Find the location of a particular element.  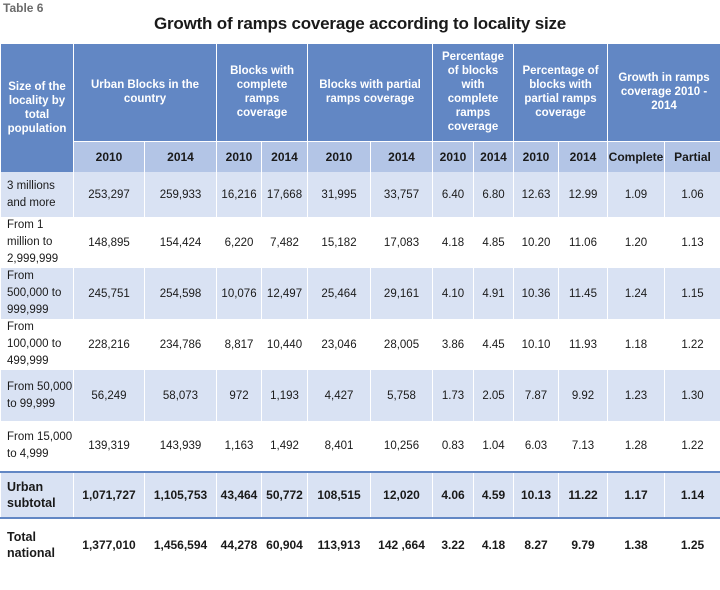

cell: 1,193 is located at coordinates (285, 395).